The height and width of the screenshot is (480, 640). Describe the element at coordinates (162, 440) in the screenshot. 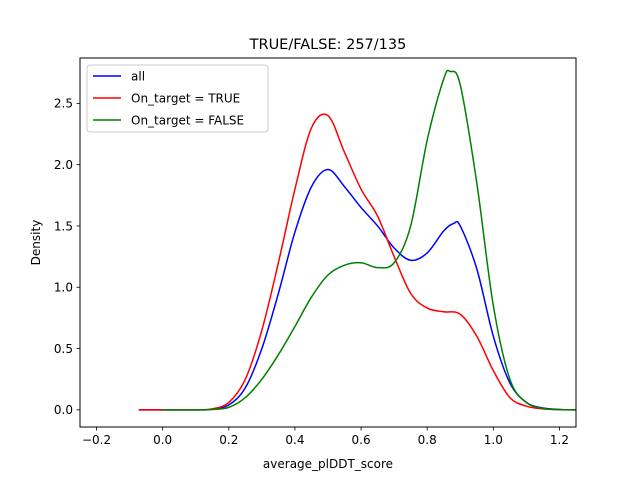

I see `x-tick-label: 0.0` at that location.